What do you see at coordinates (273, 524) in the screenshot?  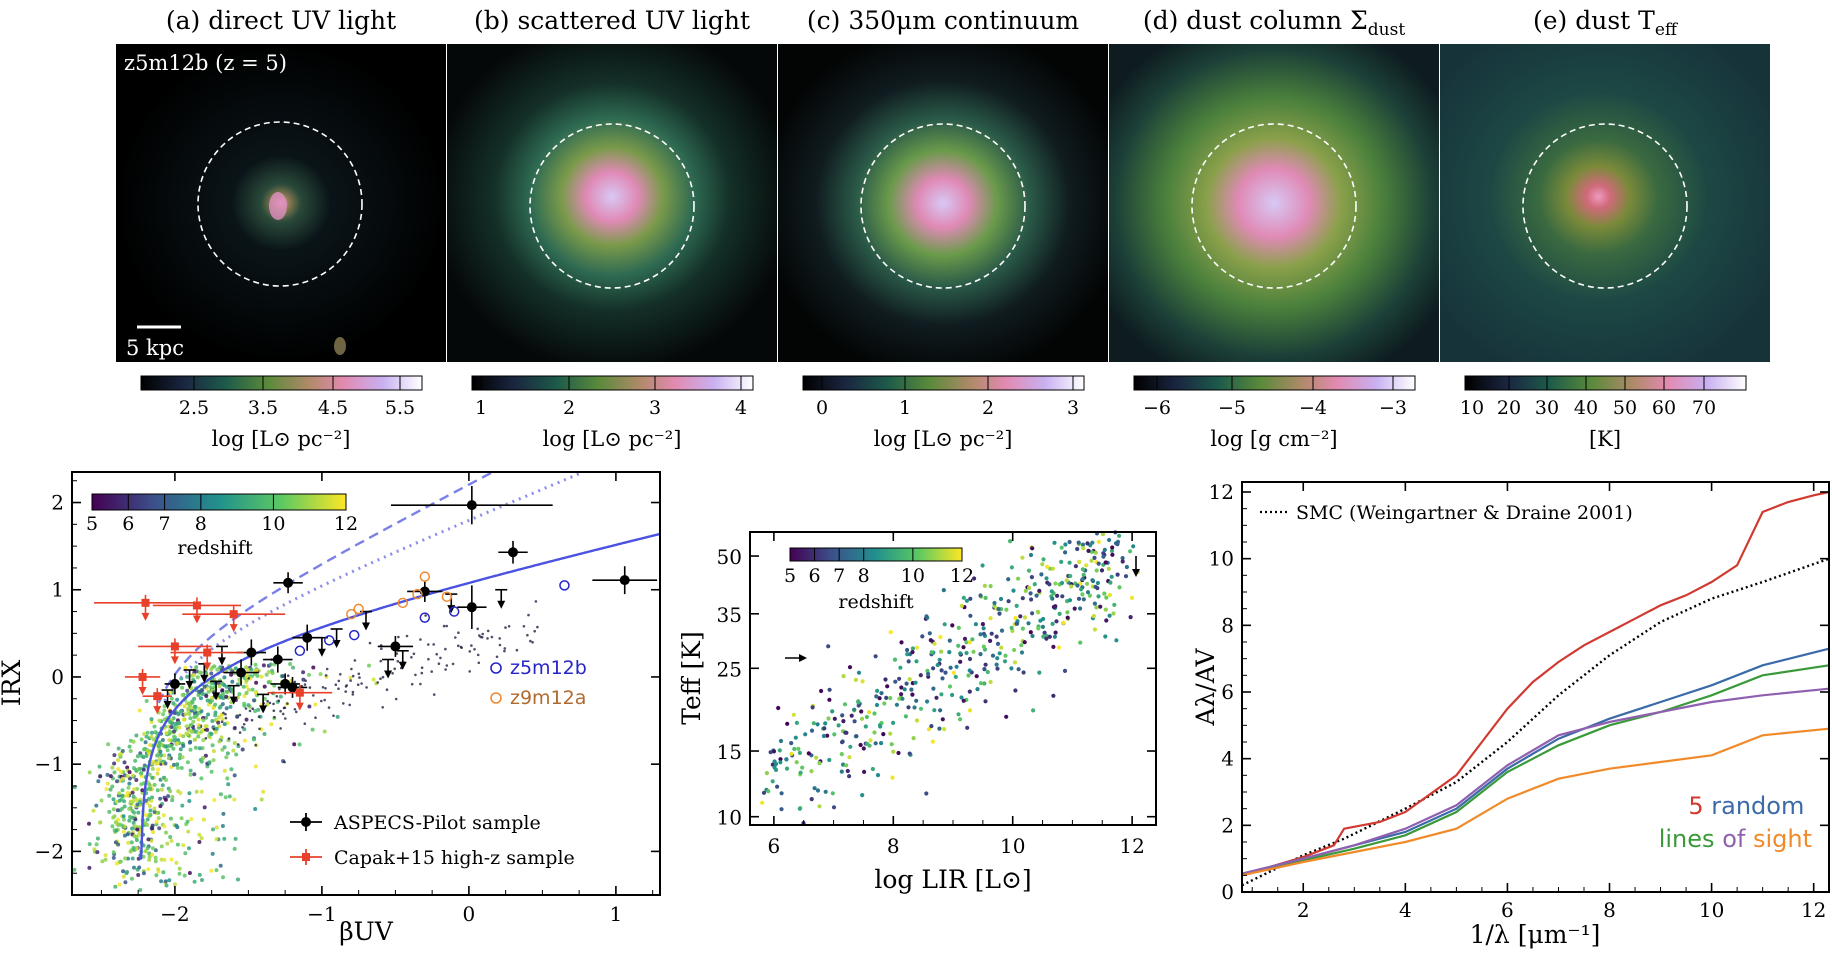 I see `colorbar-tick-label: 10` at bounding box center [273, 524].